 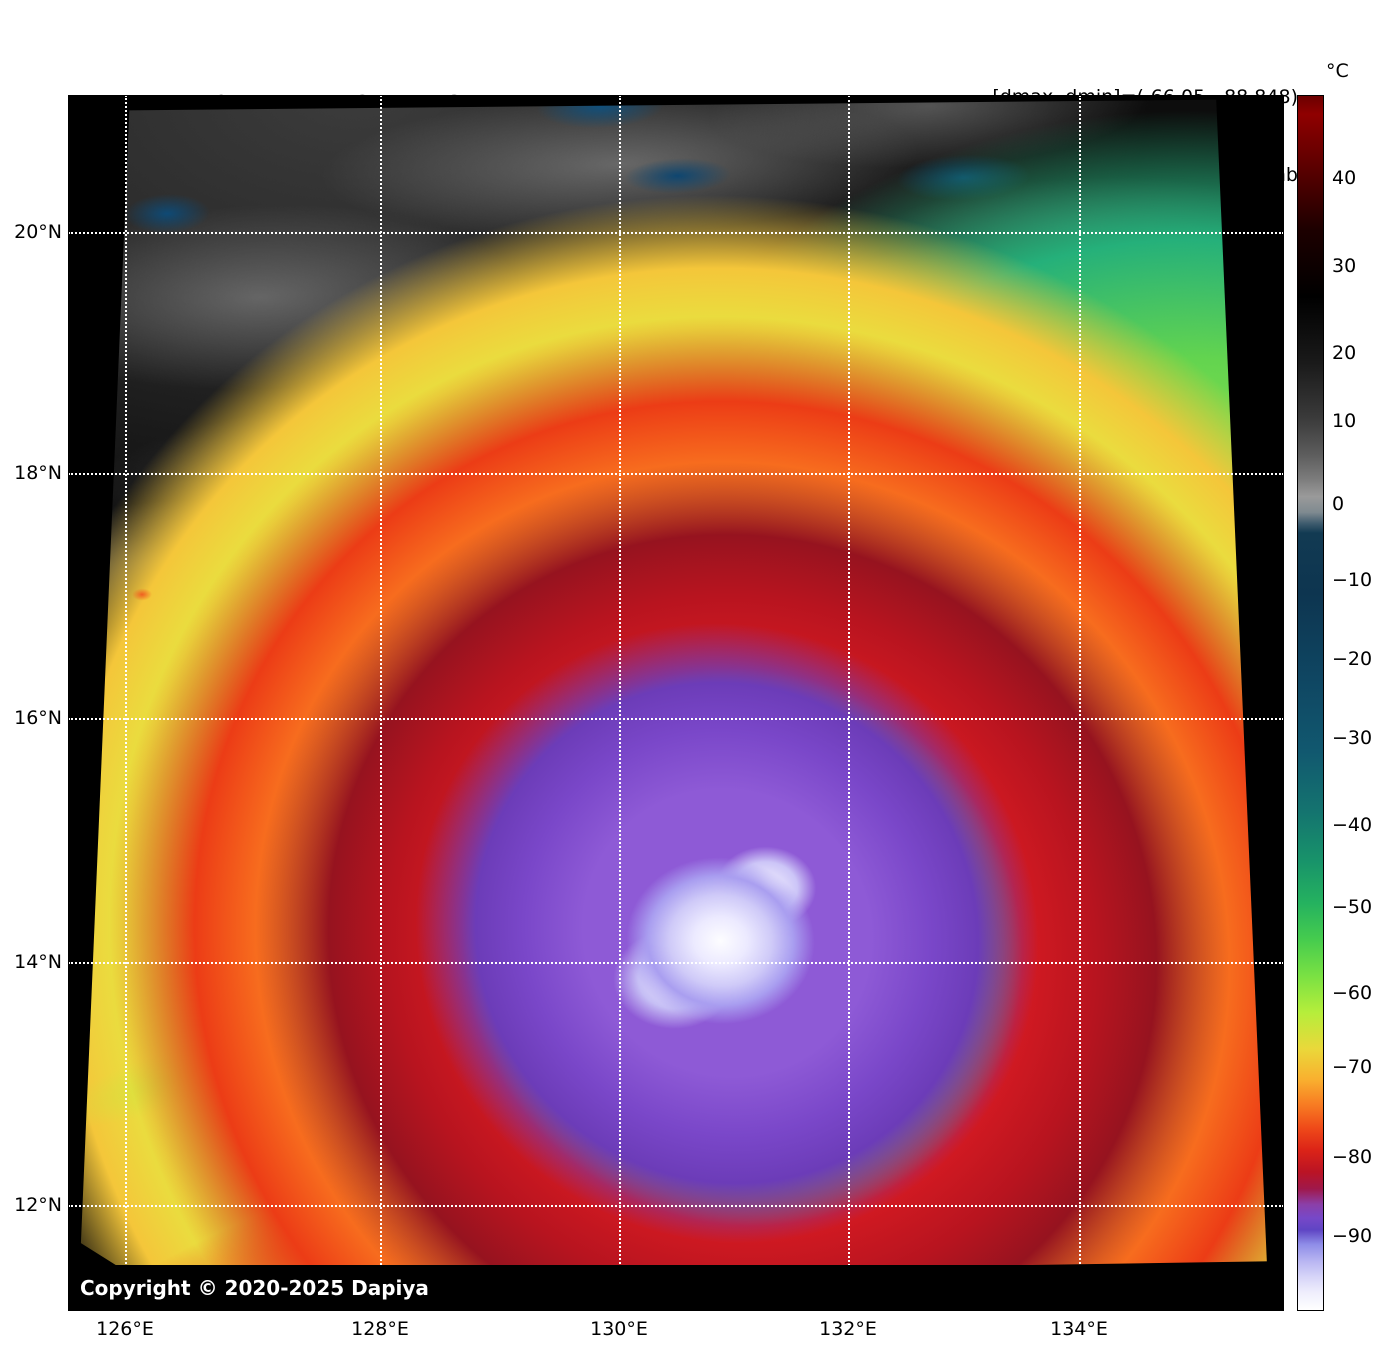 I want to click on ctick-m60: −60, so click(x=1352, y=993).